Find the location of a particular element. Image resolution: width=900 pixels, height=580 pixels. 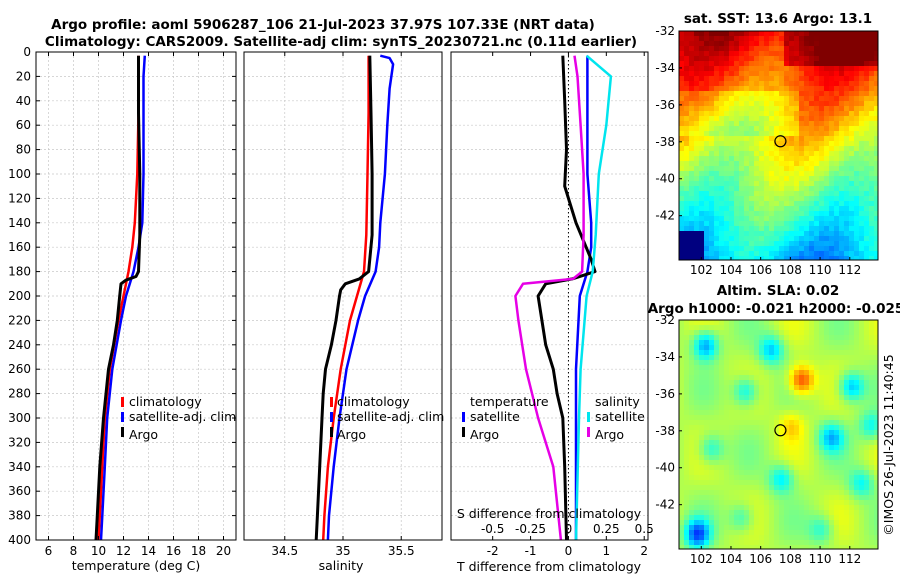

t-difference-label: T difference from climatology is located at coordinates (549, 566).